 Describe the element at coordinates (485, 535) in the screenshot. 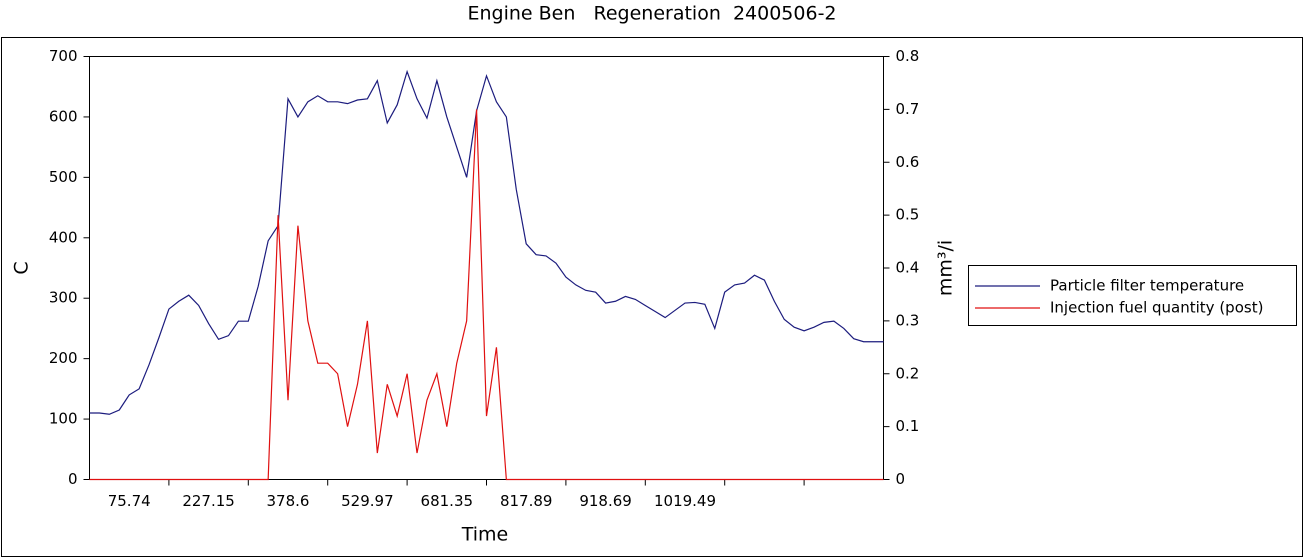

I see `x-axis-label: Time` at that location.